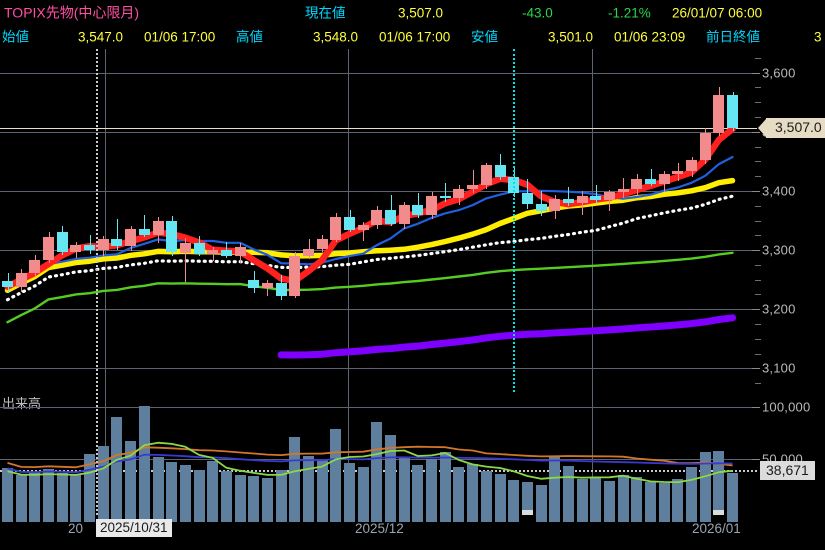 The image size is (825, 550). I want to click on current-price-value: 3,507.0, so click(421, 12).